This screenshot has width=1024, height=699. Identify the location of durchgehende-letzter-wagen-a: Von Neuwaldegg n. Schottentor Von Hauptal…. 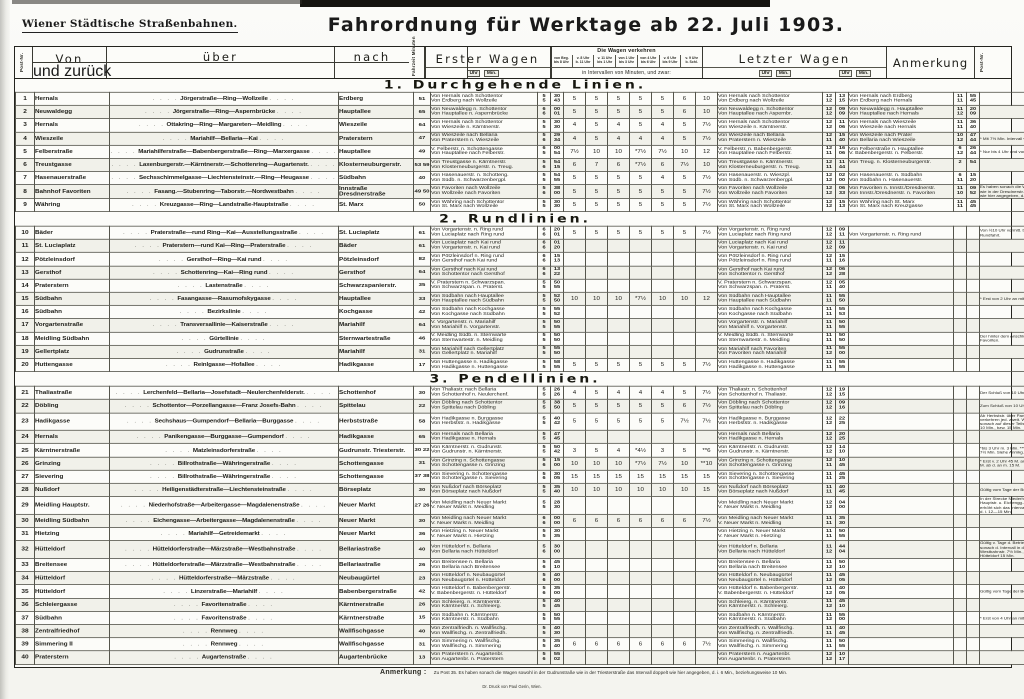
(770, 112).